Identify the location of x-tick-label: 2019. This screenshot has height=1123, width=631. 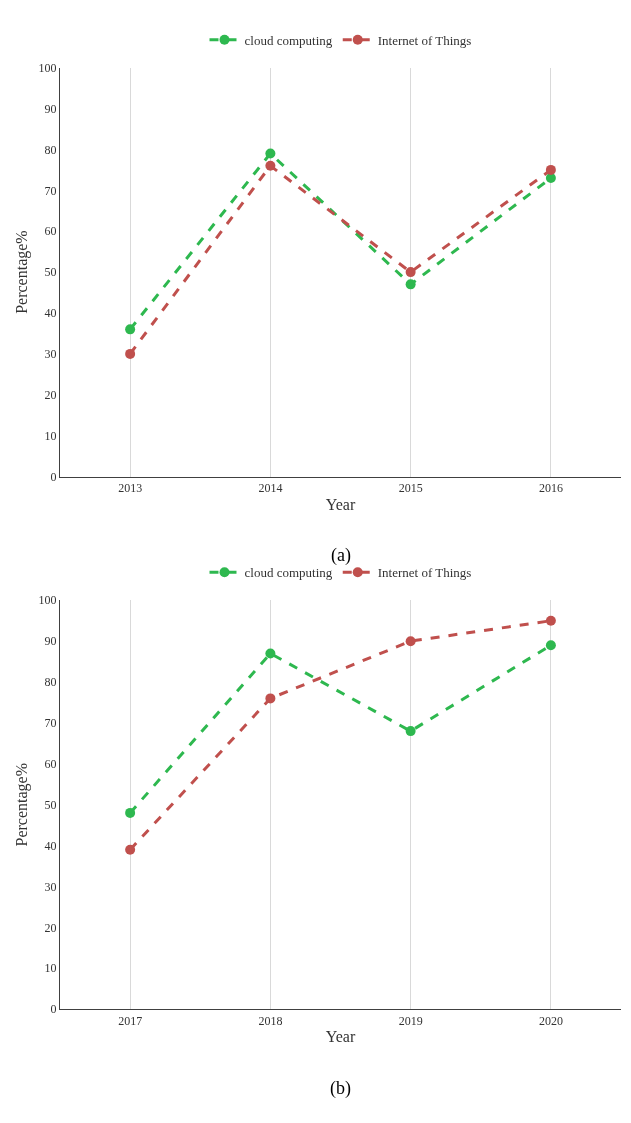
(410, 1020).